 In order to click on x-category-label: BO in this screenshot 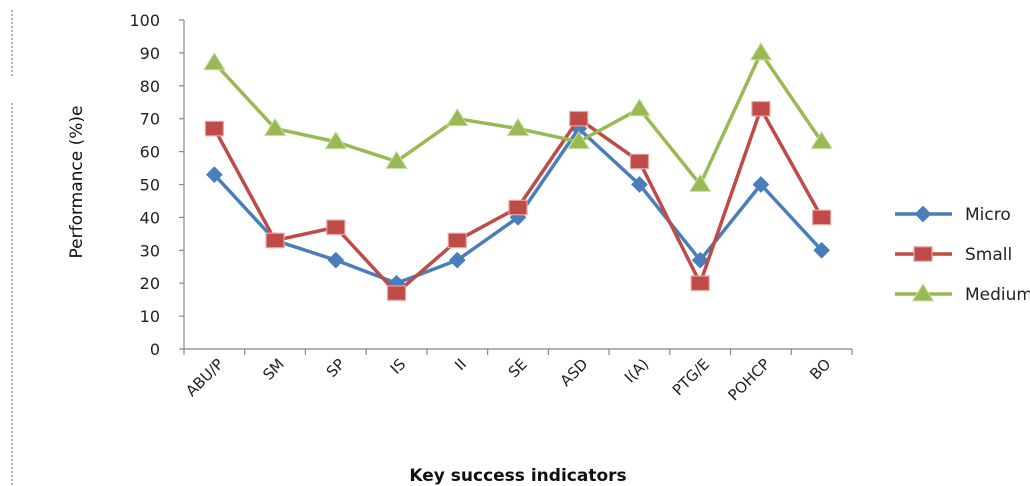, I will do `click(820, 369)`.